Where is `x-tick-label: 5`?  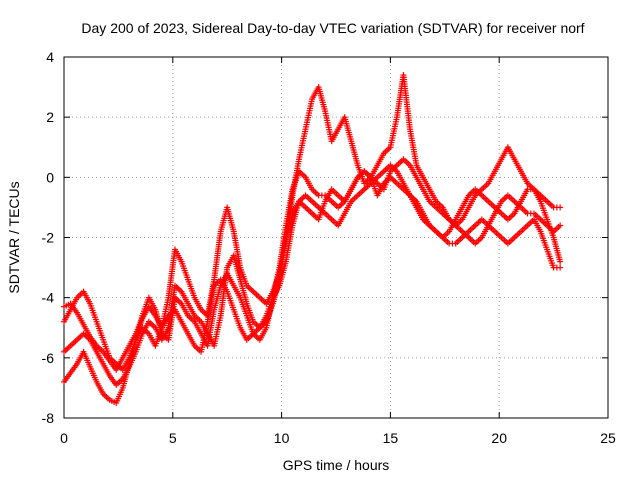 x-tick-label: 5 is located at coordinates (173, 438).